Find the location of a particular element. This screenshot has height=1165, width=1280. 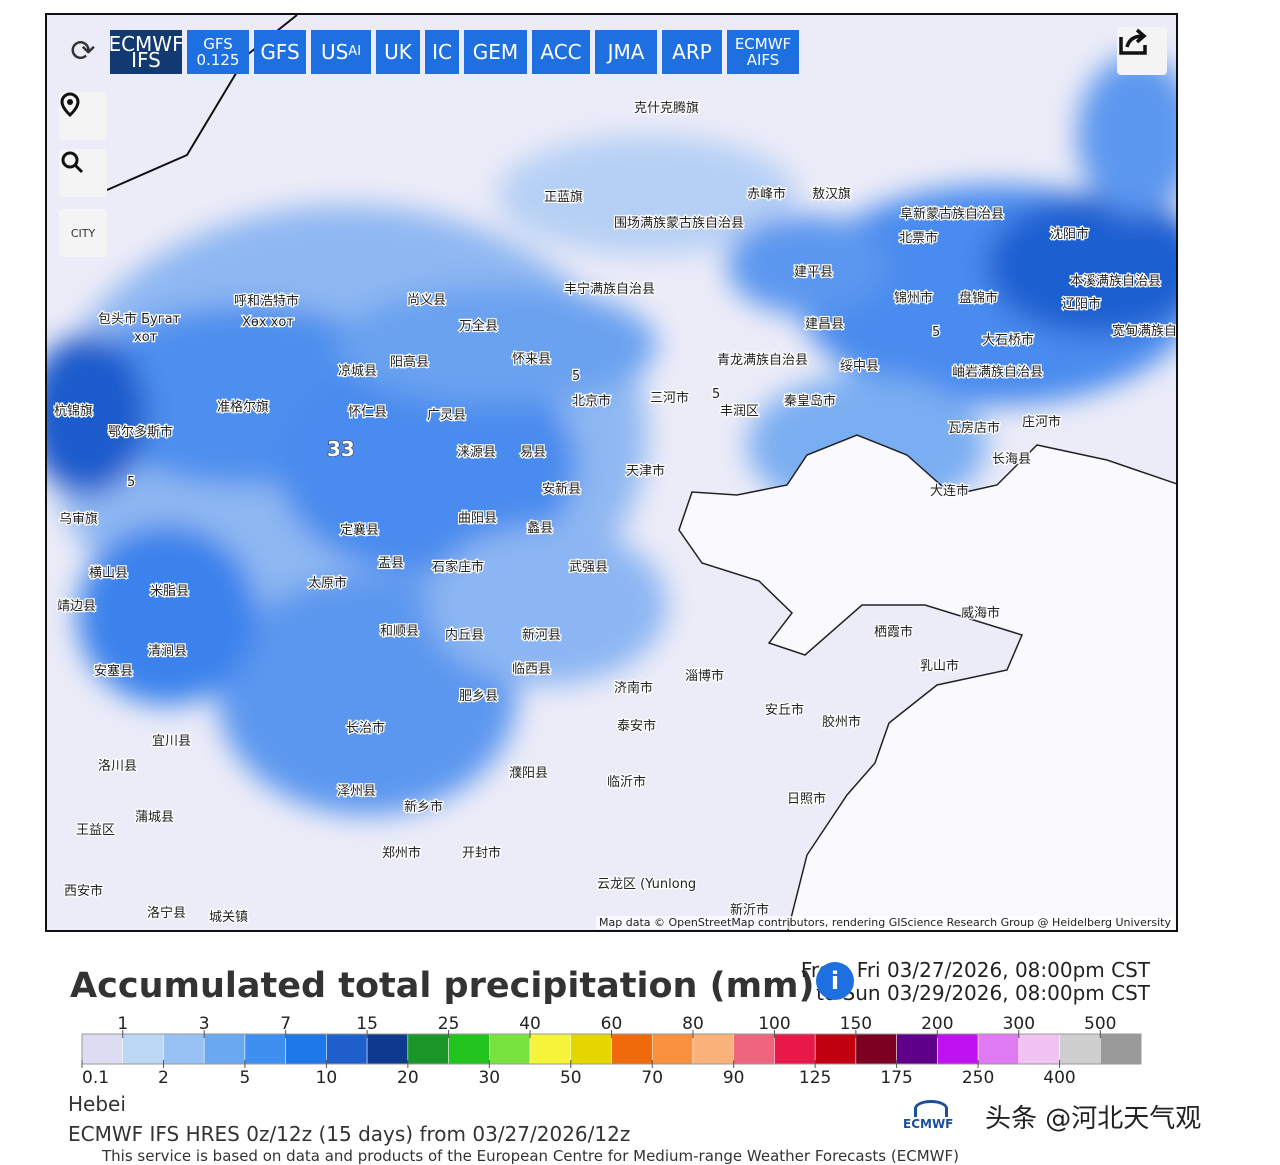

map-label: 33 is located at coordinates (341, 449).